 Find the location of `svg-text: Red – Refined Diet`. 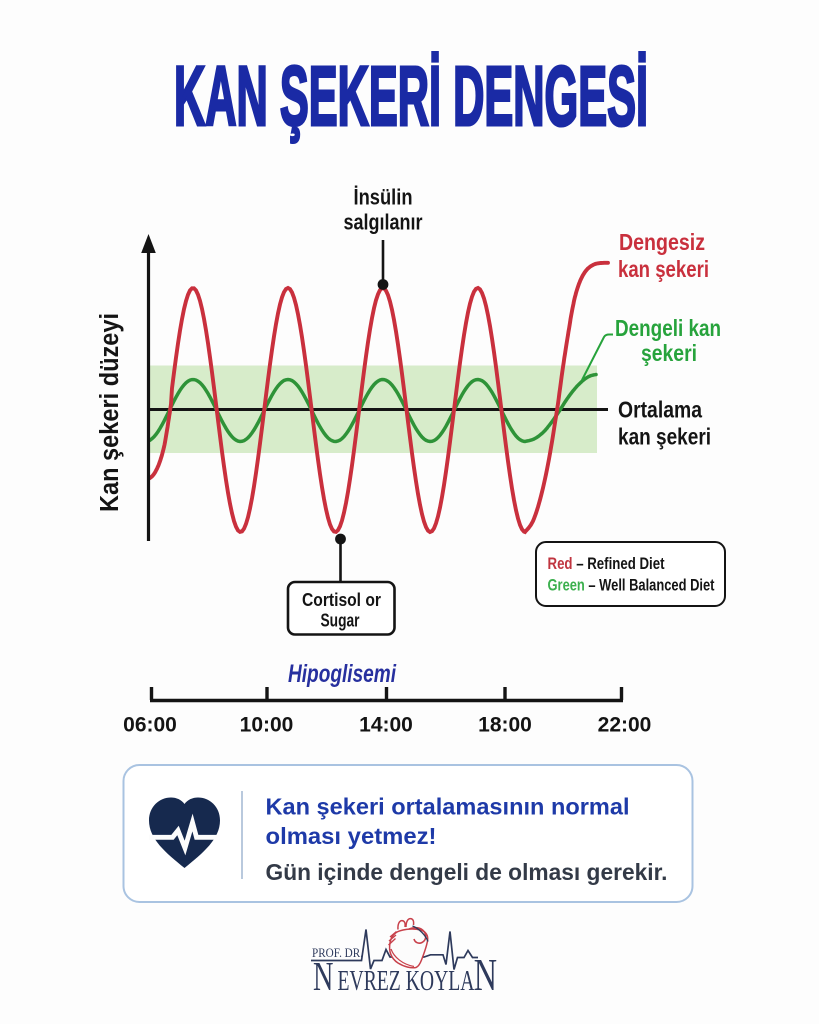

svg-text: Red – Refined Diet is located at coordinates (606, 564).